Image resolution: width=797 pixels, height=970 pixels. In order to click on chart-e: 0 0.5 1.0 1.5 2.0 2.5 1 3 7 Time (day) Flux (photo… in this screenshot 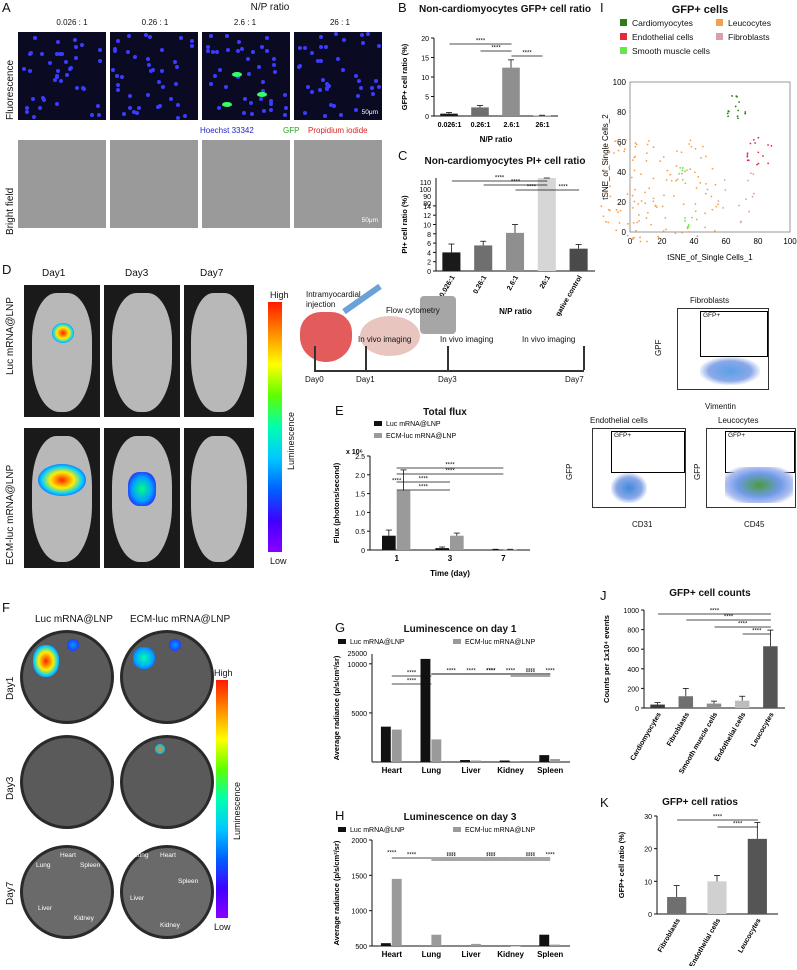, I will do `click(431, 499)`.